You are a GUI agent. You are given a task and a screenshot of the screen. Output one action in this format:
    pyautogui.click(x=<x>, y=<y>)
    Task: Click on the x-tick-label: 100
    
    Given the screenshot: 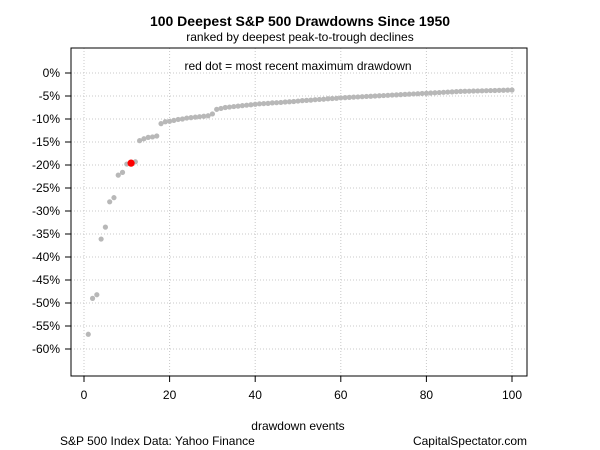 What is the action you would take?
    pyautogui.click(x=512, y=395)
    